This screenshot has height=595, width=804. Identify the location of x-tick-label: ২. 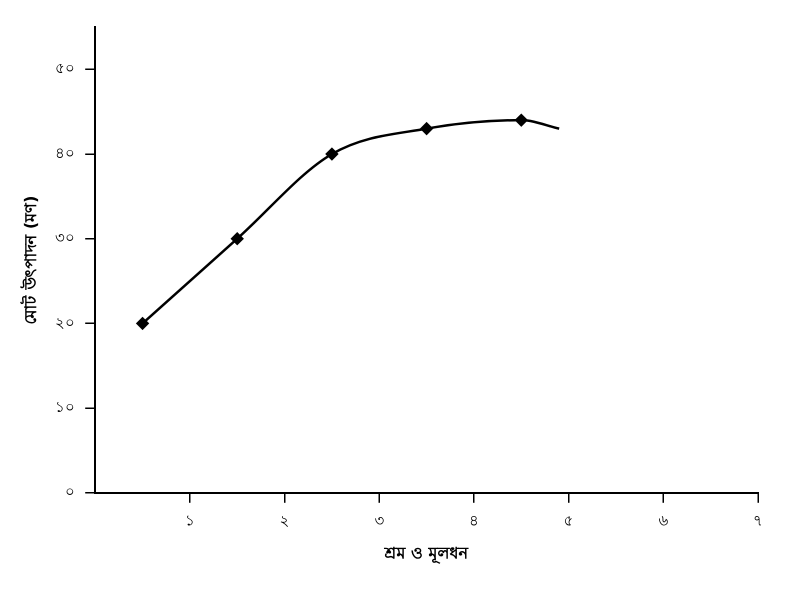
(285, 521).